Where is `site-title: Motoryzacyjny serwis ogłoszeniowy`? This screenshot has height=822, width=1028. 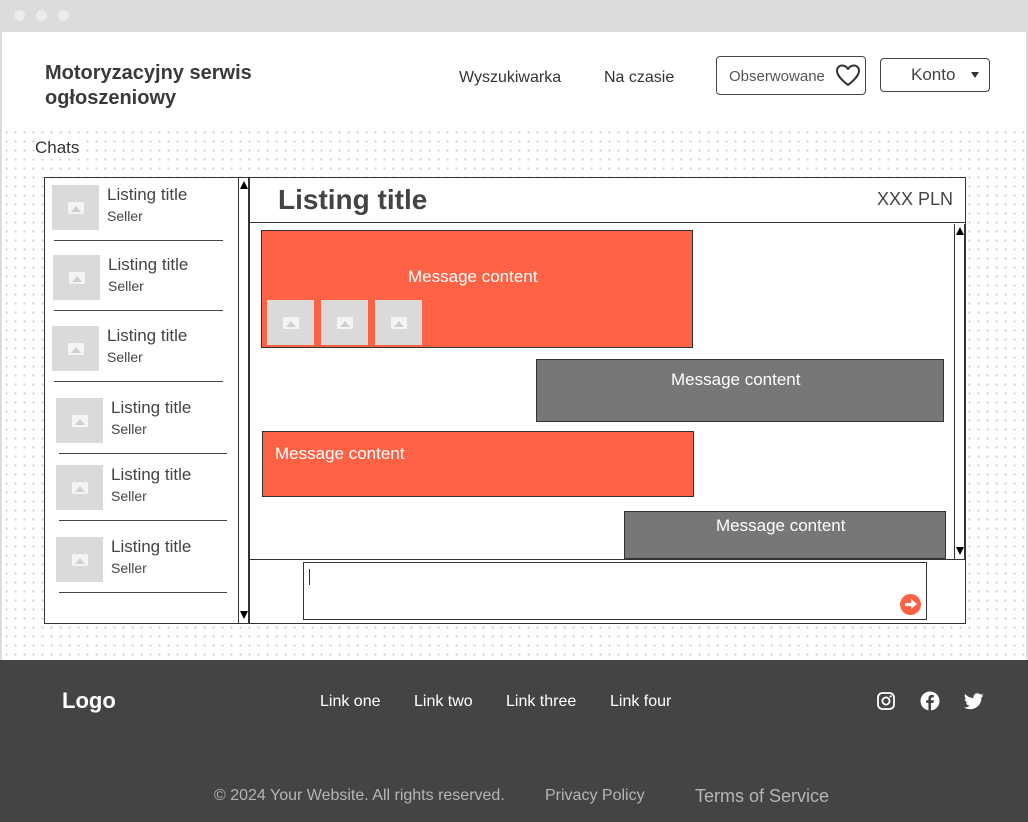 site-title: Motoryzacyjny serwis ogłoszeniowy is located at coordinates (148, 85).